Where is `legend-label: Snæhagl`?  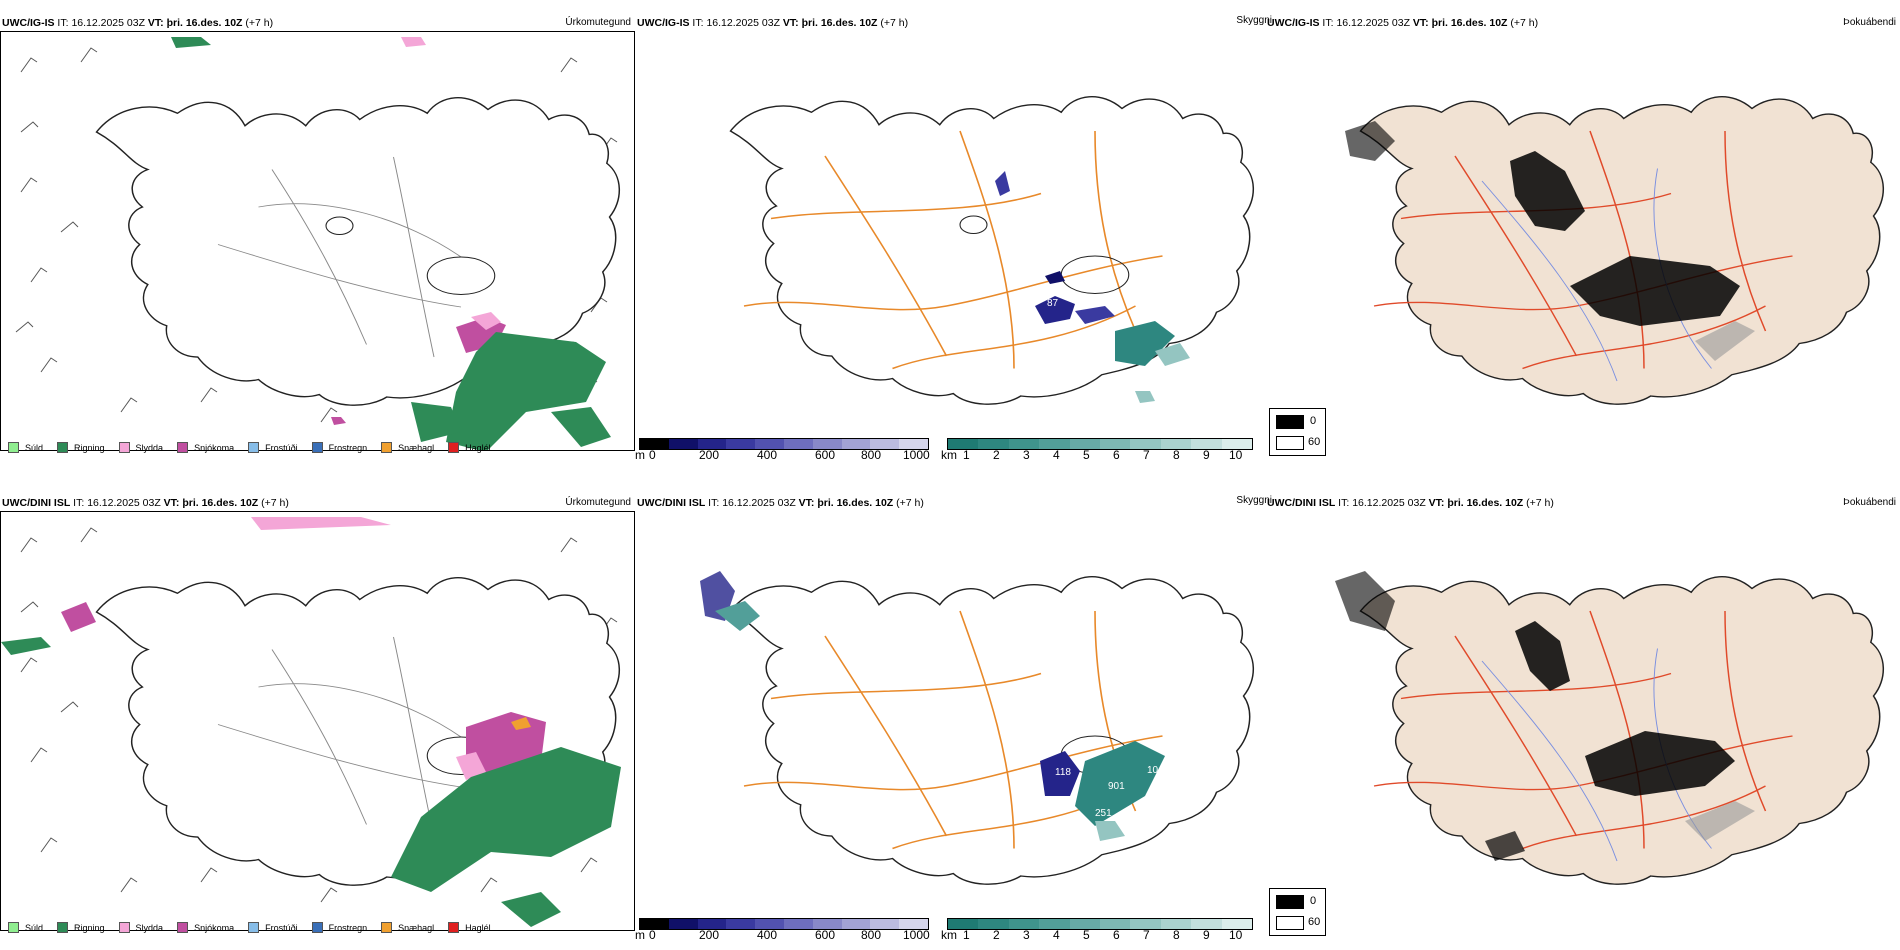 legend-label: Snæhagl is located at coordinates (416, 927).